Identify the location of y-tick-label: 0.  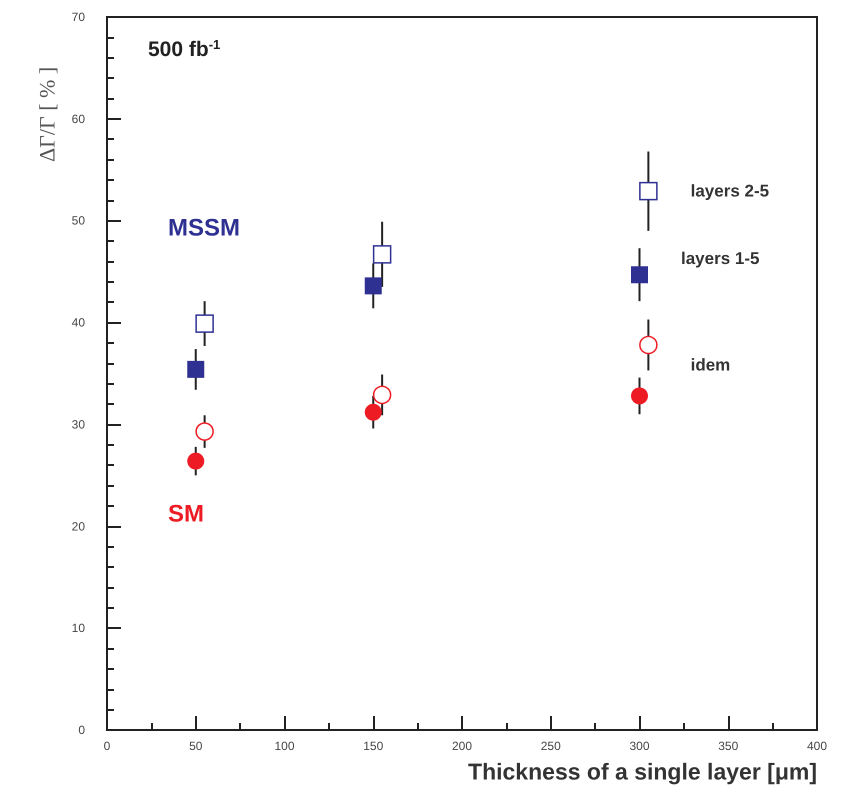
(82, 730).